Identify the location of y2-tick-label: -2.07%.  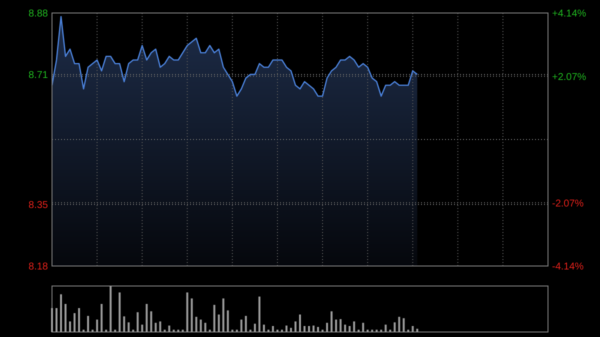
(568, 204).